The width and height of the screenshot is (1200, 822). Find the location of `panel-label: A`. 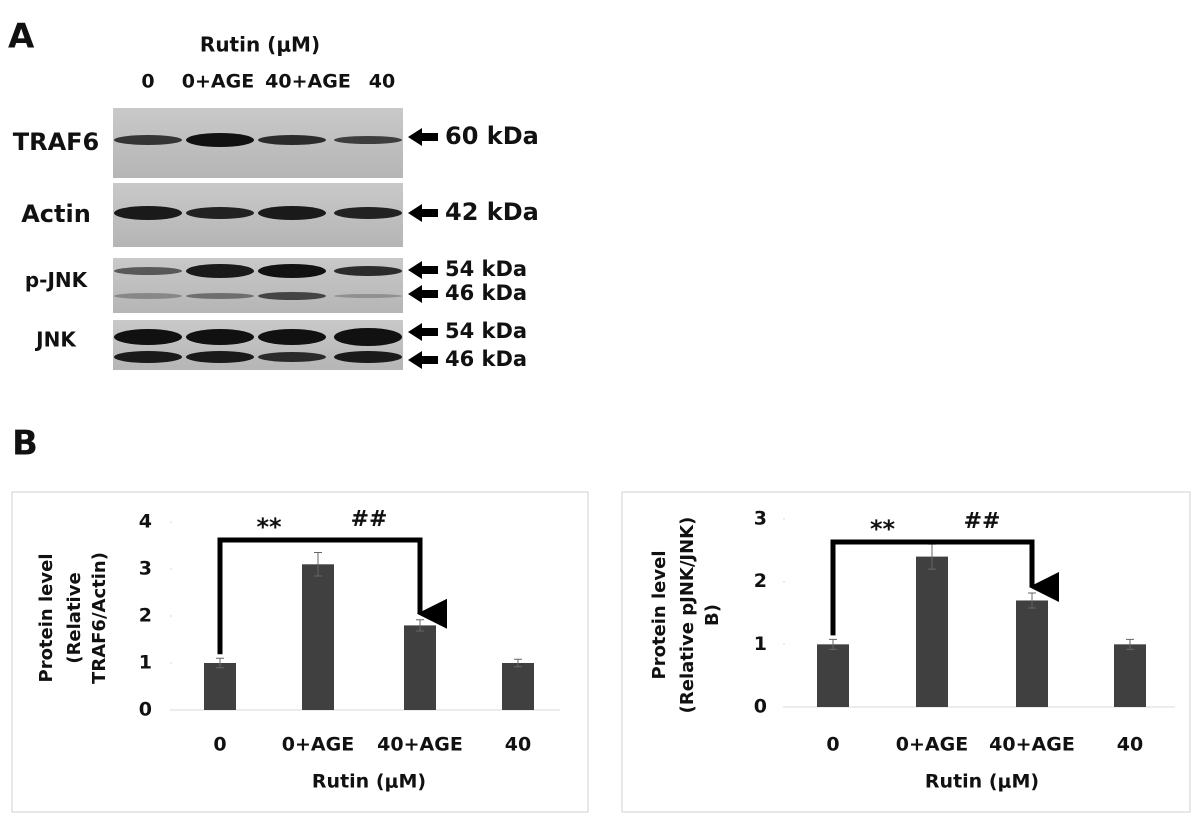

panel-label: A is located at coordinates (21, 37).